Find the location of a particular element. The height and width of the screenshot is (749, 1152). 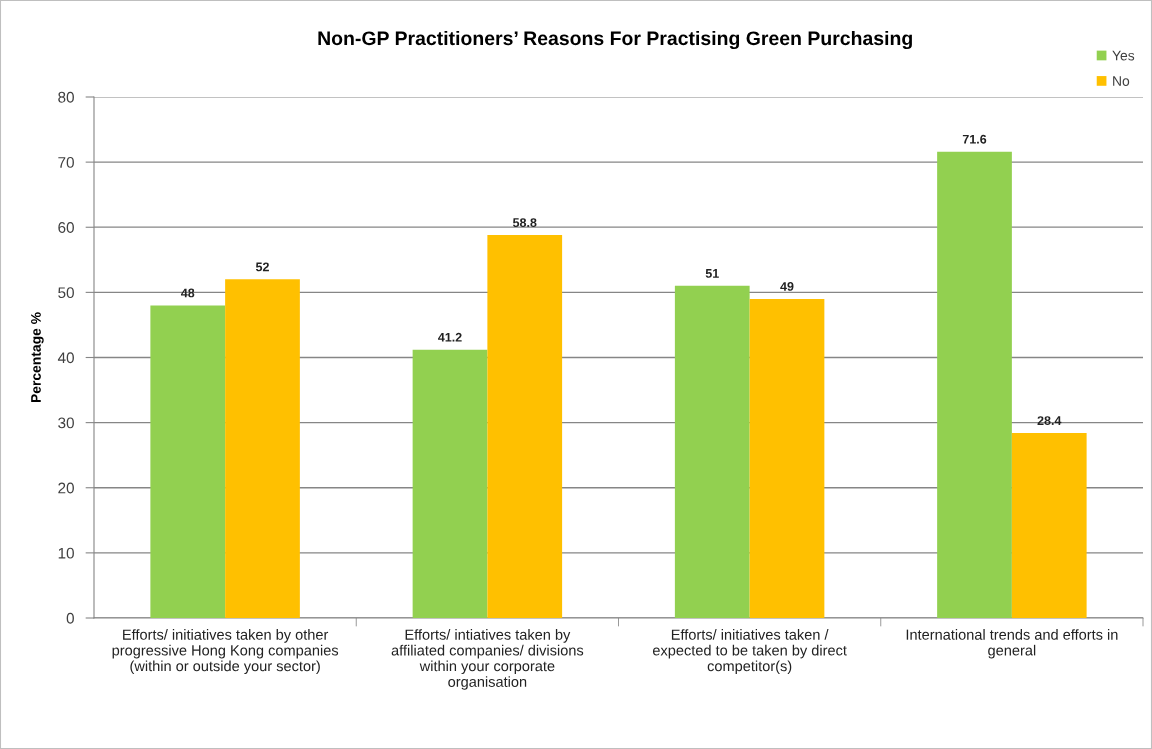

y-tick-label: 0 is located at coordinates (70, 618).